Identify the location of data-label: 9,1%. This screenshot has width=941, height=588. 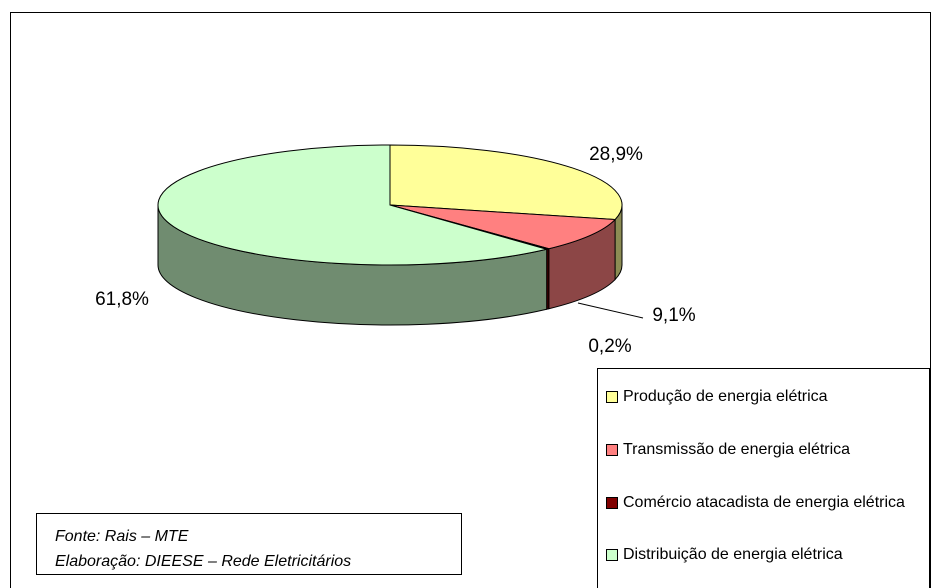
(673, 315).